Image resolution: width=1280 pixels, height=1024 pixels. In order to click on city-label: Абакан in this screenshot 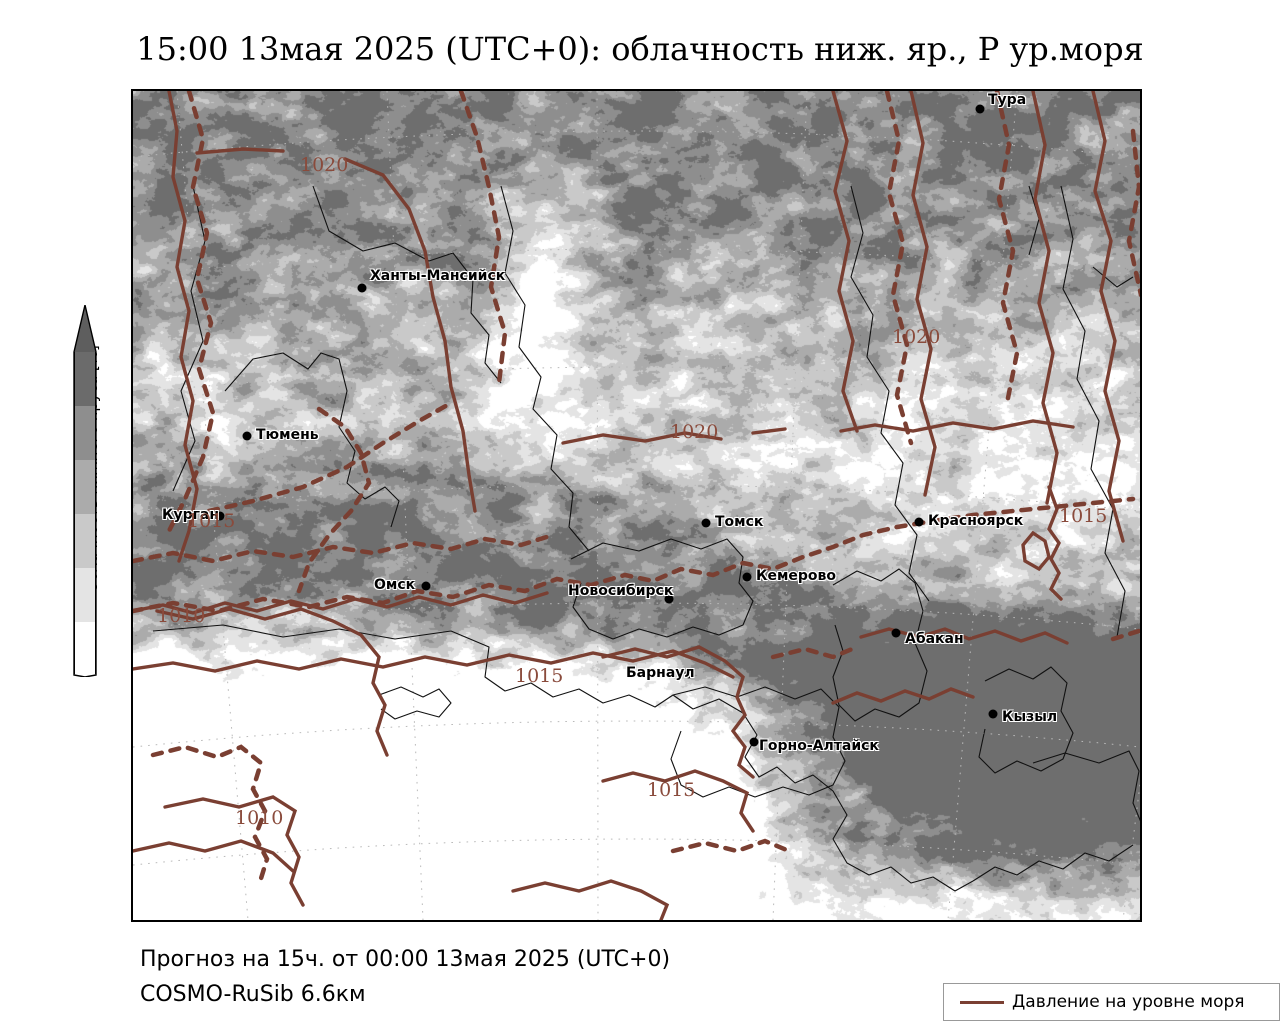, I will do `click(934, 639)`.